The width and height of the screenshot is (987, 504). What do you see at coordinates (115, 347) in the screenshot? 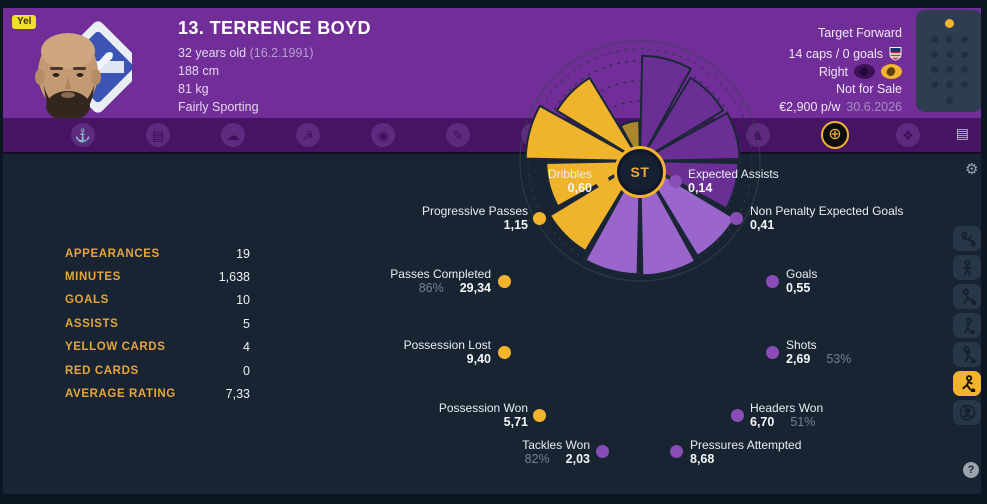
I see `stat-label: YELLOW CARDS` at bounding box center [115, 347].